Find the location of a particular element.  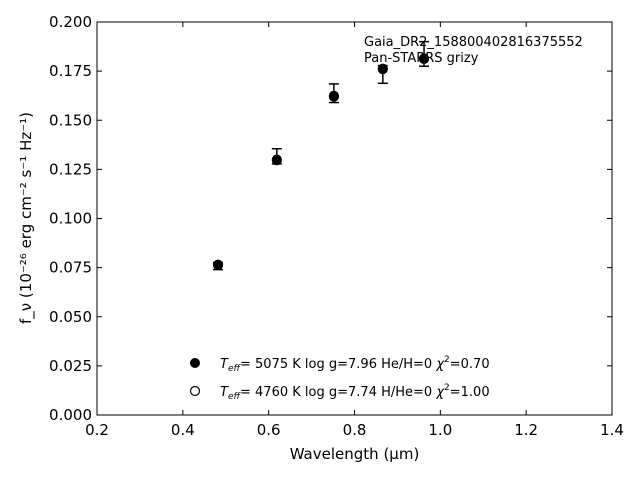

legend-chi2-1: =0.70 is located at coordinates (470, 364).